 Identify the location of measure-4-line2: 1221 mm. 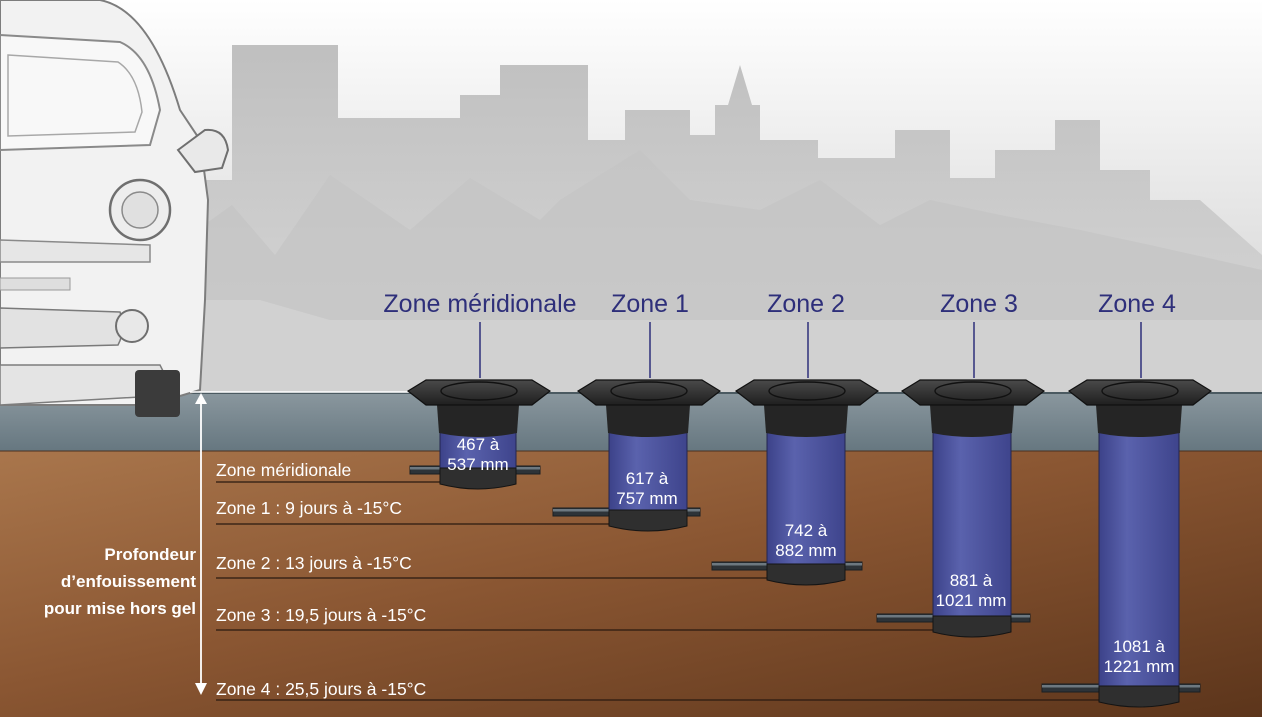
(1139, 666).